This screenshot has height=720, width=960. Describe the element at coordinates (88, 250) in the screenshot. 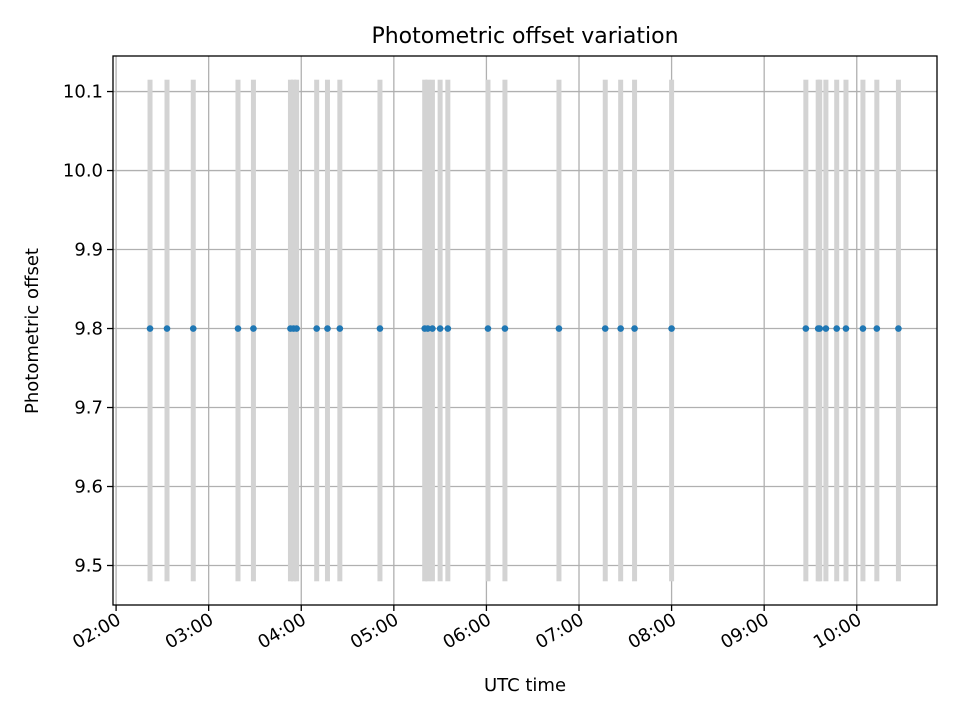

I see `y-tick-label: 9.9` at that location.